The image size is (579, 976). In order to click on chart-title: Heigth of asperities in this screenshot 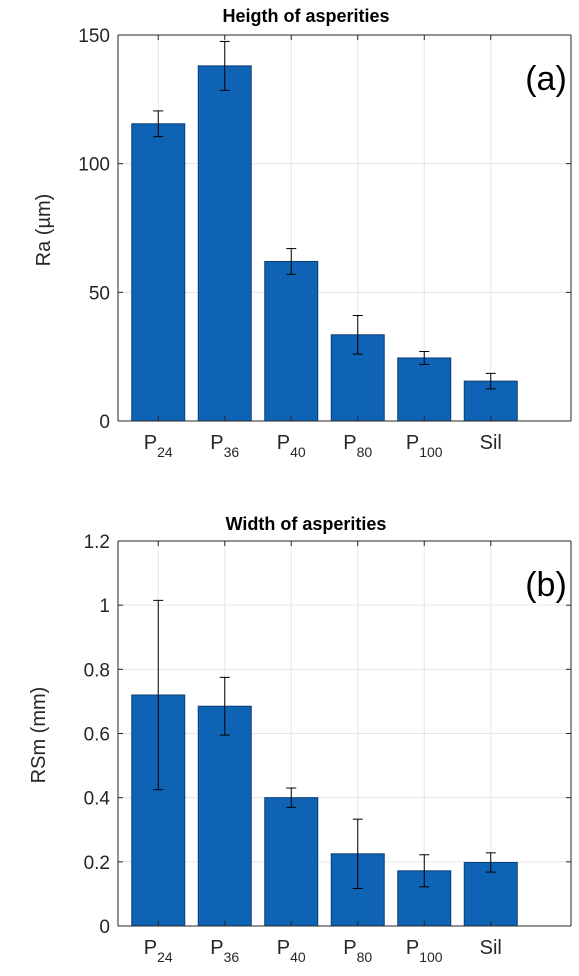, I will do `click(305, 16)`.